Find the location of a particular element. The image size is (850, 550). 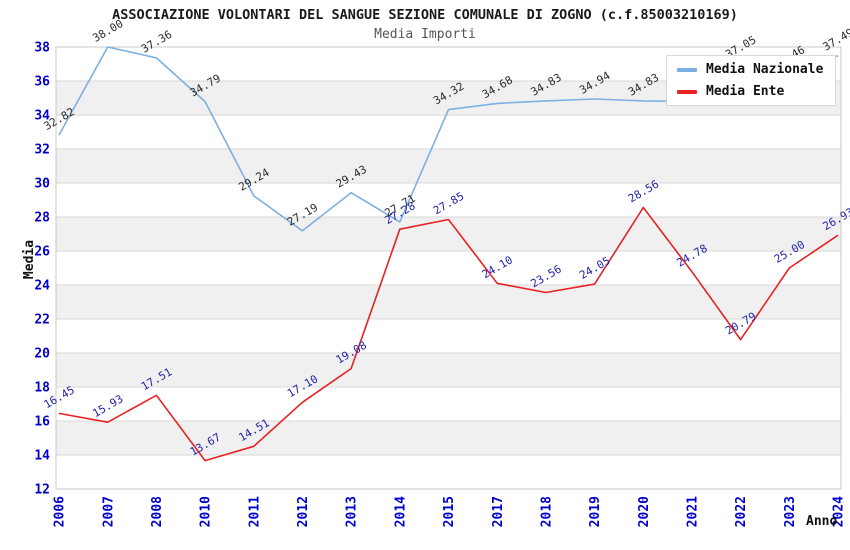

y-tick-label: 32 is located at coordinates (42, 150).